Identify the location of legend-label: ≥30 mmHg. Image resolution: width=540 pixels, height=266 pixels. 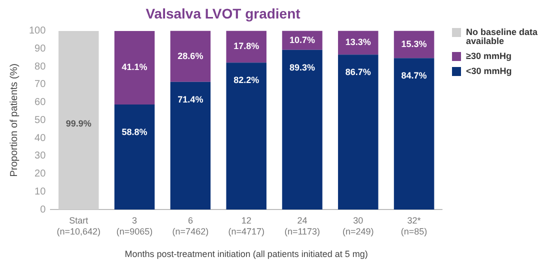
(489, 56).